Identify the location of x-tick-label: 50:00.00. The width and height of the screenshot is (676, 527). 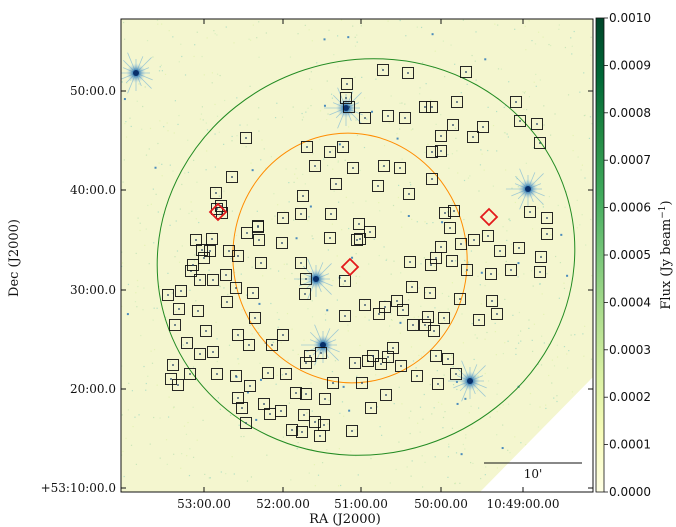
(441, 504).